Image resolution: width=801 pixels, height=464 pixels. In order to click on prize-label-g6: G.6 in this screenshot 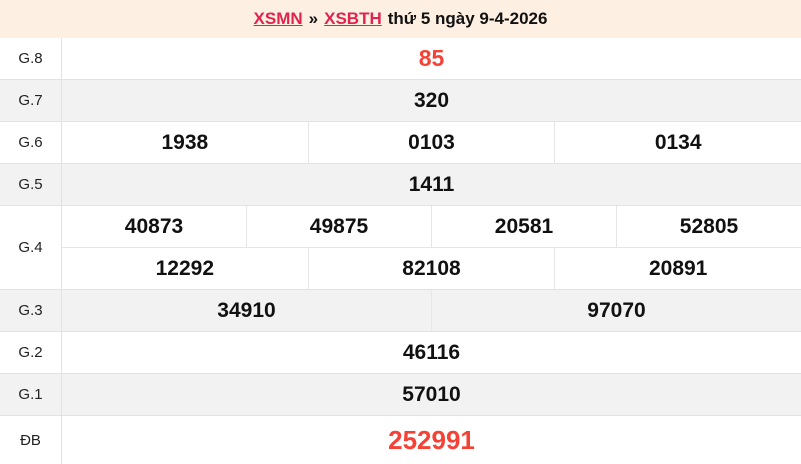, I will do `click(31, 142)`.